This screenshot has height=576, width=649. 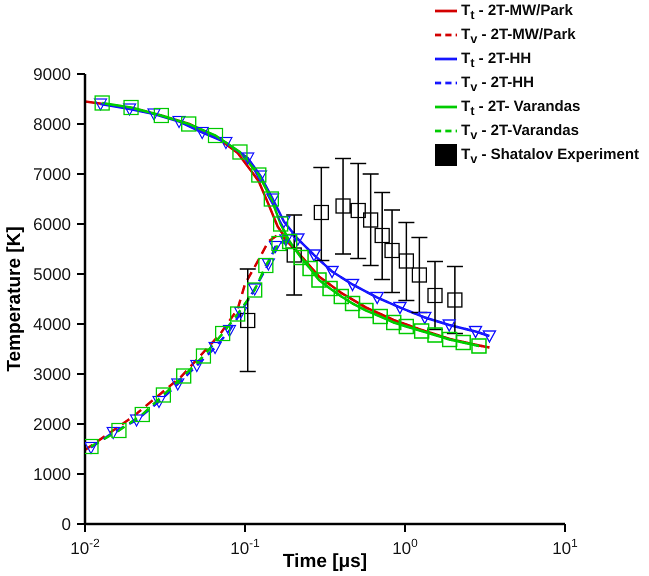 I want to click on legend-label: T$_{v}$ - Shatalov Experiment, so click(x=550, y=156).